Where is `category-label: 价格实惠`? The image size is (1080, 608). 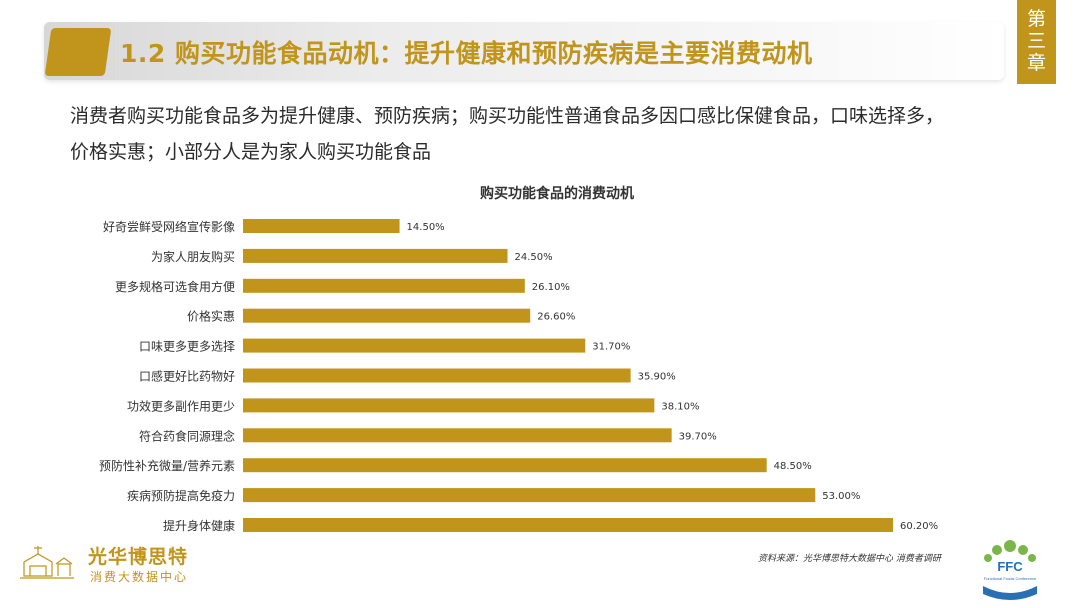 category-label: 价格实惠 is located at coordinates (211, 316).